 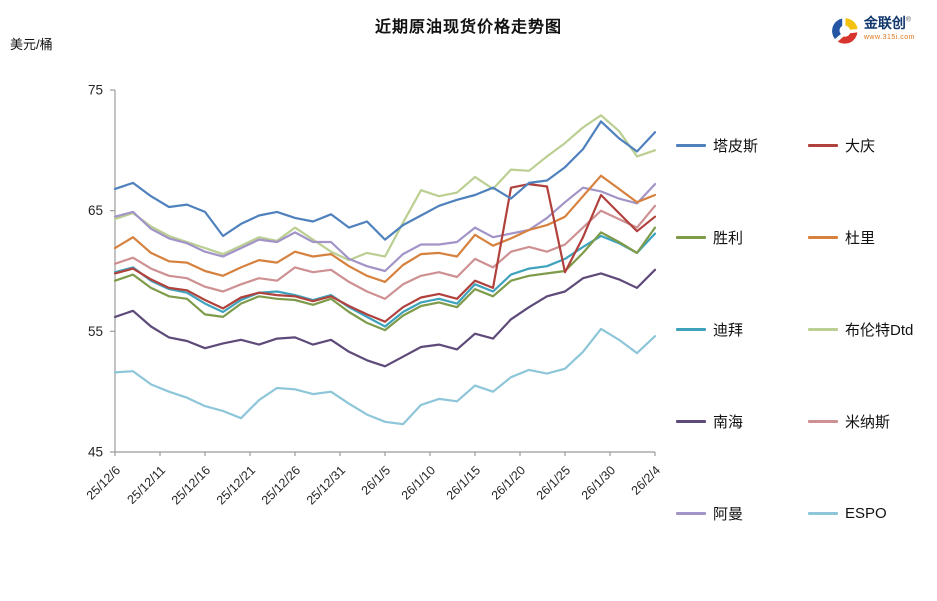 I want to click on legend-label: 迪拜, so click(x=728, y=330).